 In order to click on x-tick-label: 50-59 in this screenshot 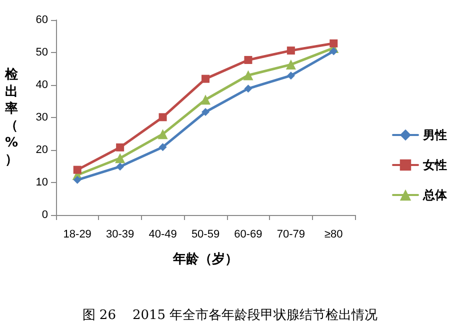, I will do `click(205, 234)`.